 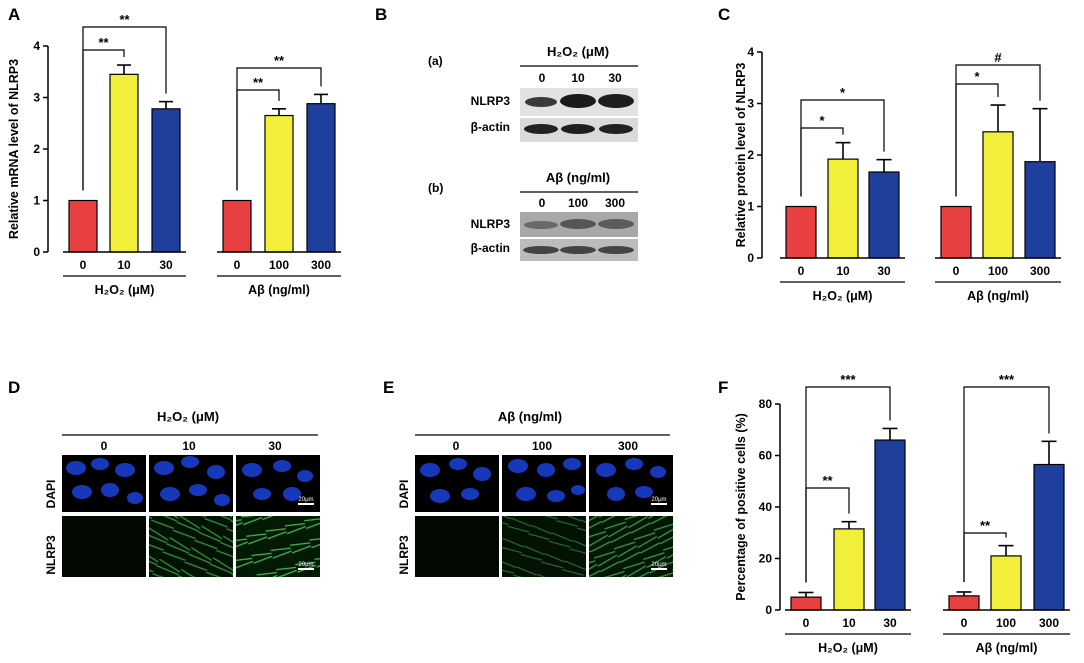 What do you see at coordinates (741, 507) in the screenshot?
I see `y-axis-label: Percentage of positive cells (%)` at bounding box center [741, 507].